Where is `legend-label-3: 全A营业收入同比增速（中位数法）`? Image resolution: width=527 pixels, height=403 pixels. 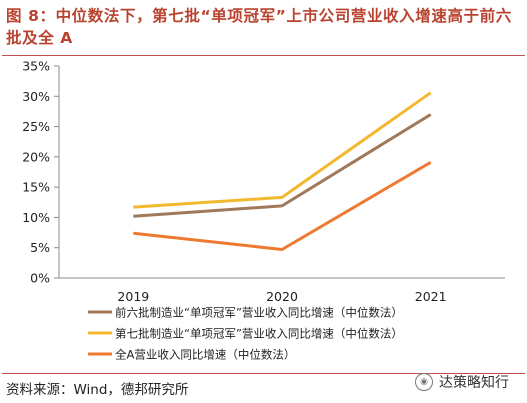
legend-label-3: 全A营业收入同比增速（中位数法） is located at coordinates (205, 355).